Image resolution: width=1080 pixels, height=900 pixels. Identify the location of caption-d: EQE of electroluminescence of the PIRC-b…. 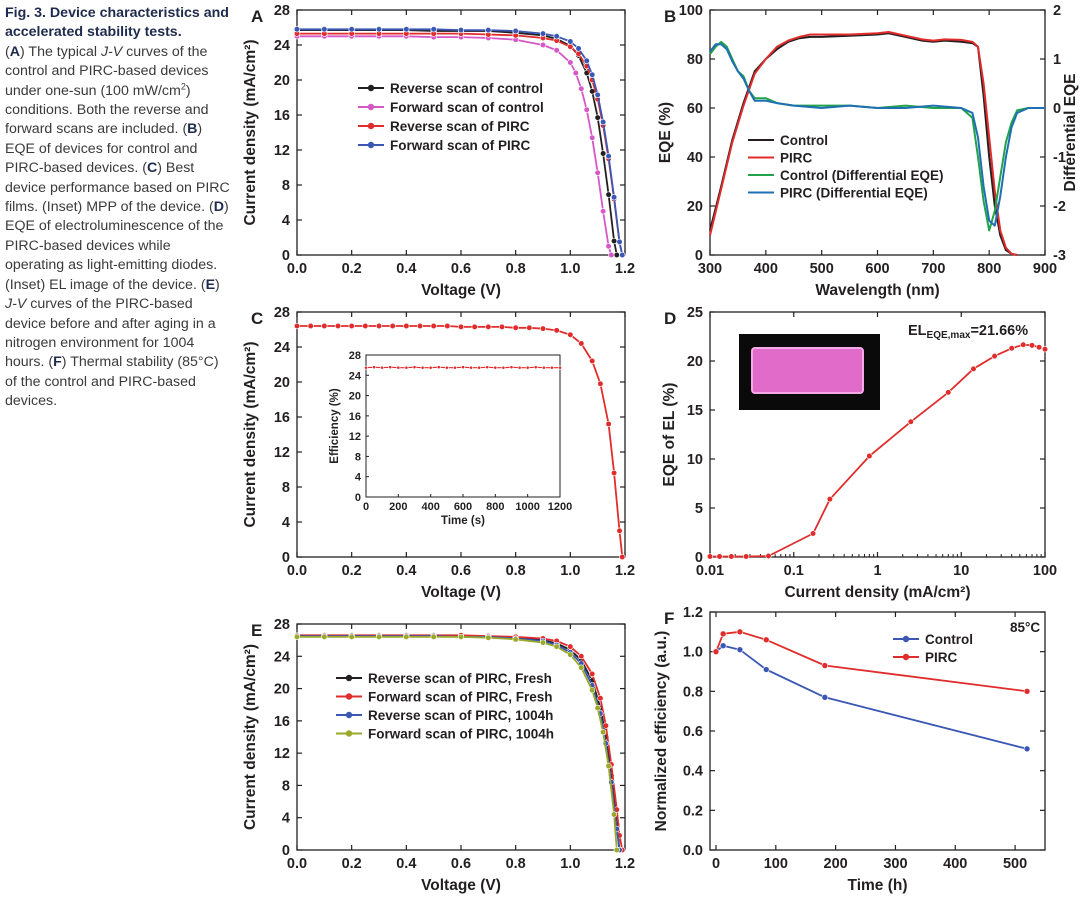
(114, 255).